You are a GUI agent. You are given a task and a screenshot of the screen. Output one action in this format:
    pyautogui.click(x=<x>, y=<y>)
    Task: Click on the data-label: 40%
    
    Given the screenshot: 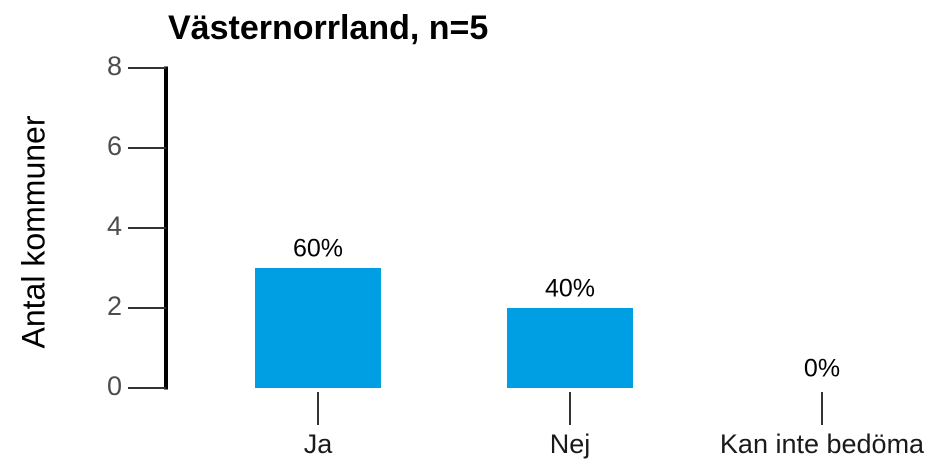 What is the action you would take?
    pyautogui.click(x=570, y=289)
    